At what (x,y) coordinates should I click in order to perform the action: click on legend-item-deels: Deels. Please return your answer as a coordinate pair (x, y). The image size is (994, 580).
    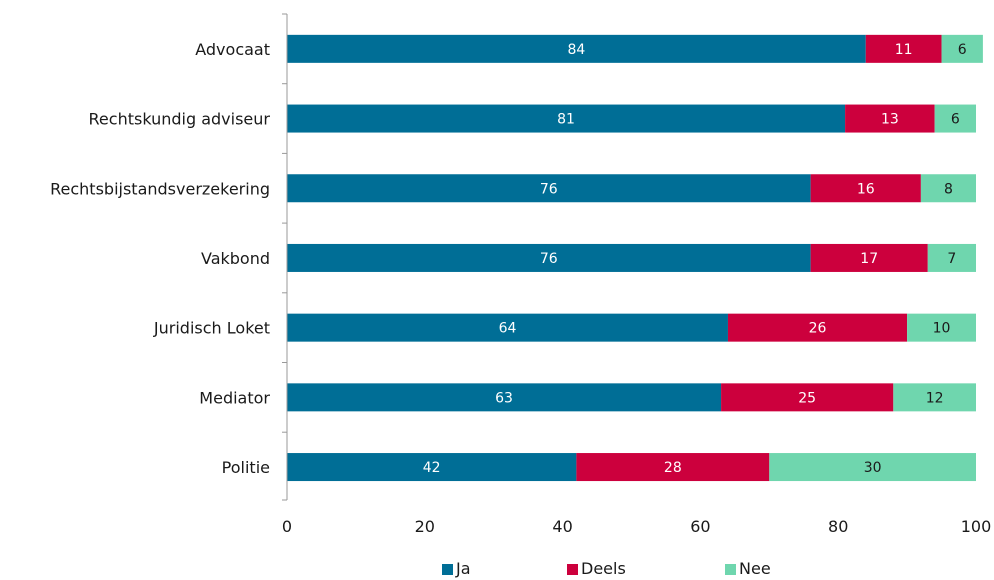
    Looking at the image, I should click on (596, 569).